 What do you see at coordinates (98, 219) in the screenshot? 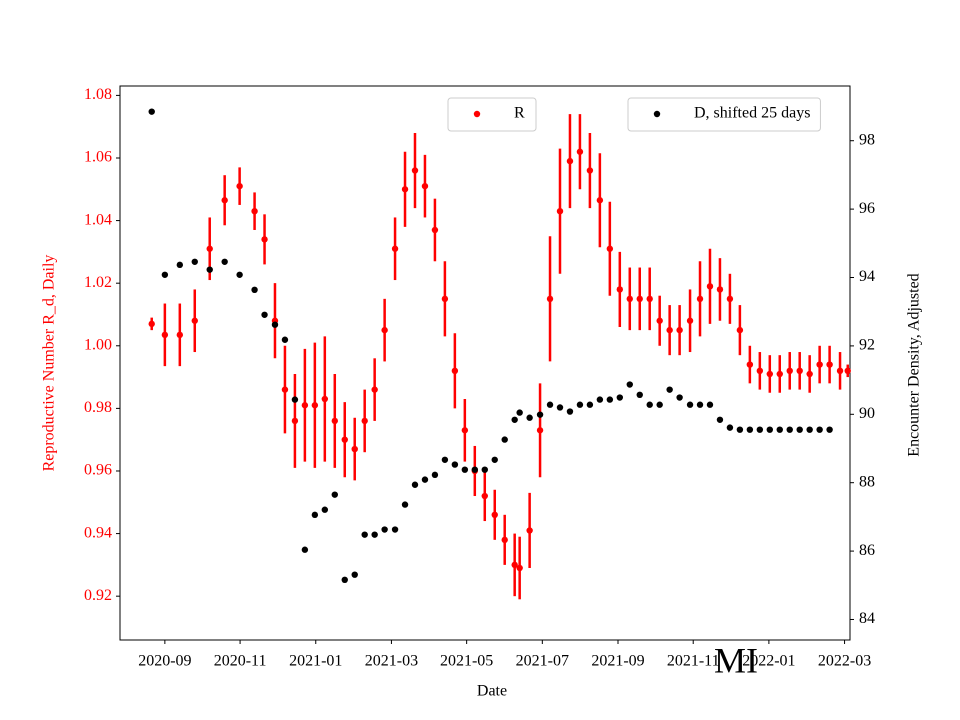
I see `y-tick-label: 1.04` at bounding box center [98, 219].